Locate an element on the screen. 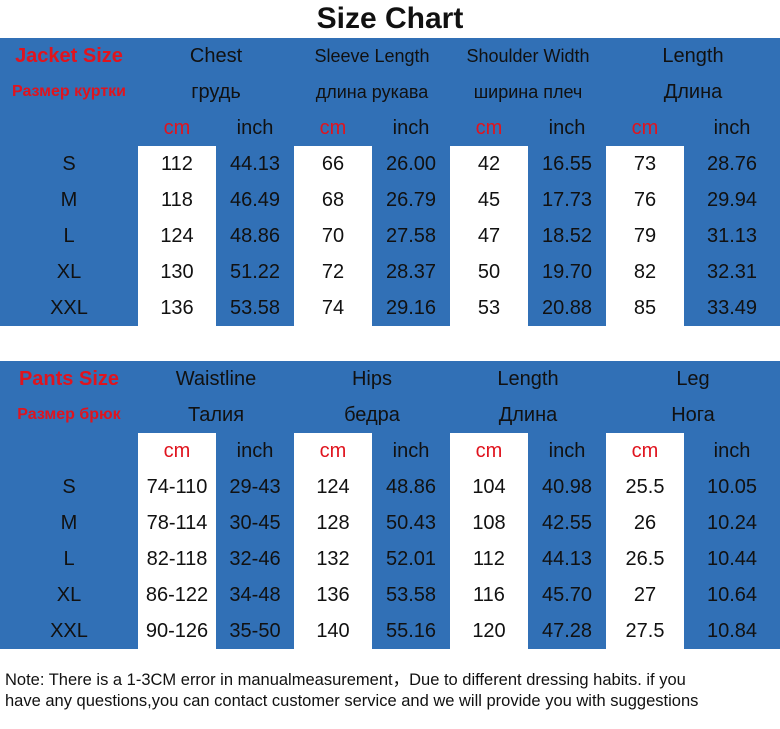 This screenshot has height=729, width=780. cell: 25.5 is located at coordinates (645, 486).